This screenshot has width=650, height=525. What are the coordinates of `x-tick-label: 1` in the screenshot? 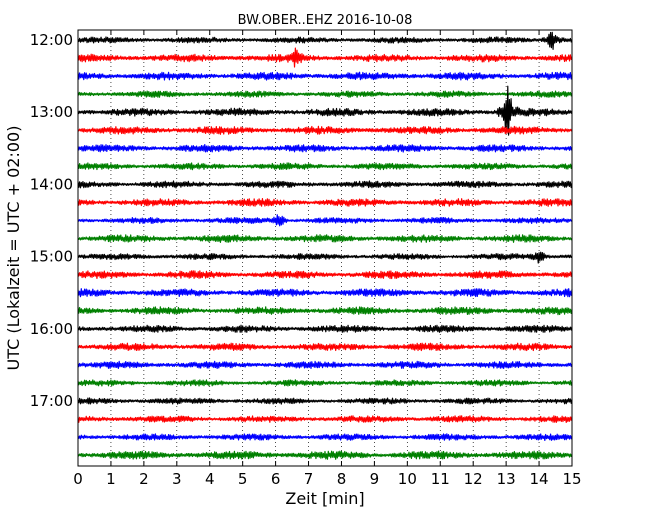 It's located at (111, 479).